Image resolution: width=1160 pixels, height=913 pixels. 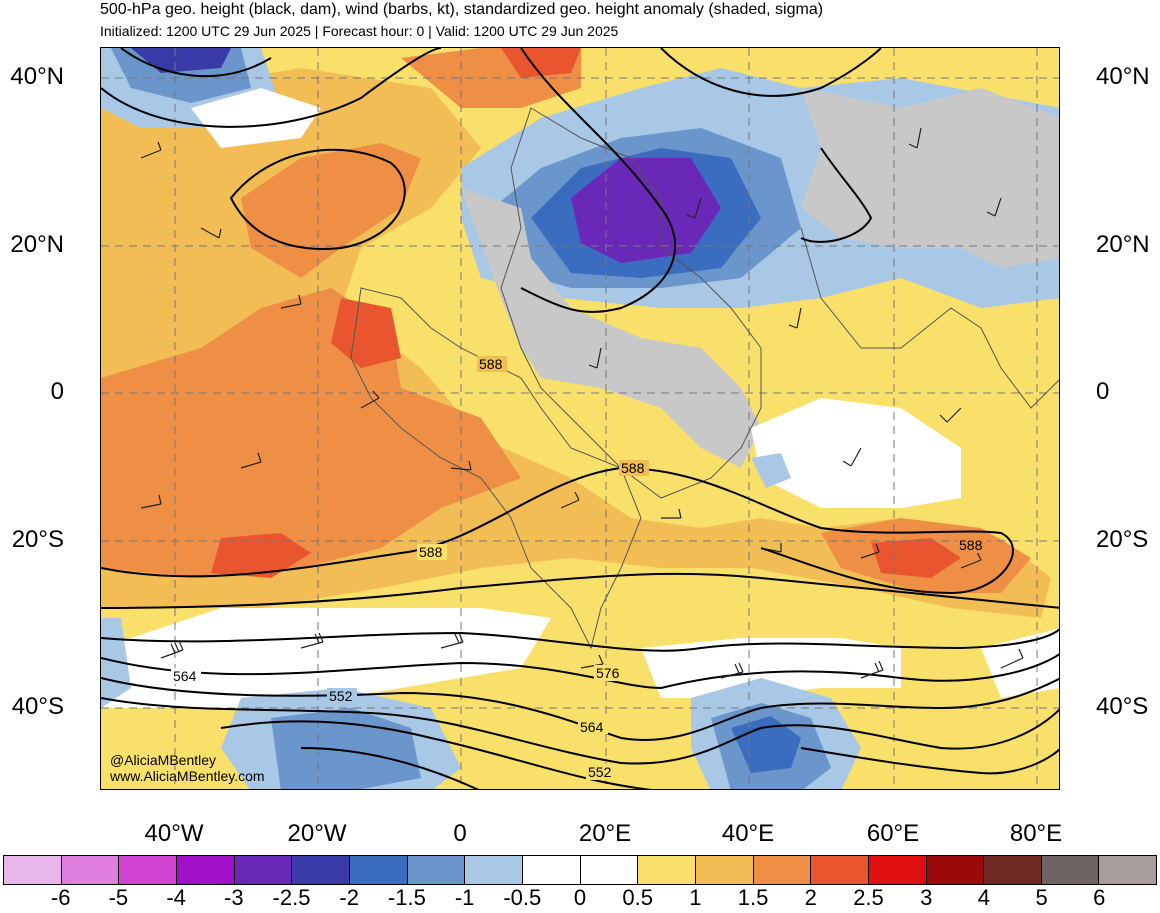 I want to click on contour-label: 576, so click(x=608, y=673).